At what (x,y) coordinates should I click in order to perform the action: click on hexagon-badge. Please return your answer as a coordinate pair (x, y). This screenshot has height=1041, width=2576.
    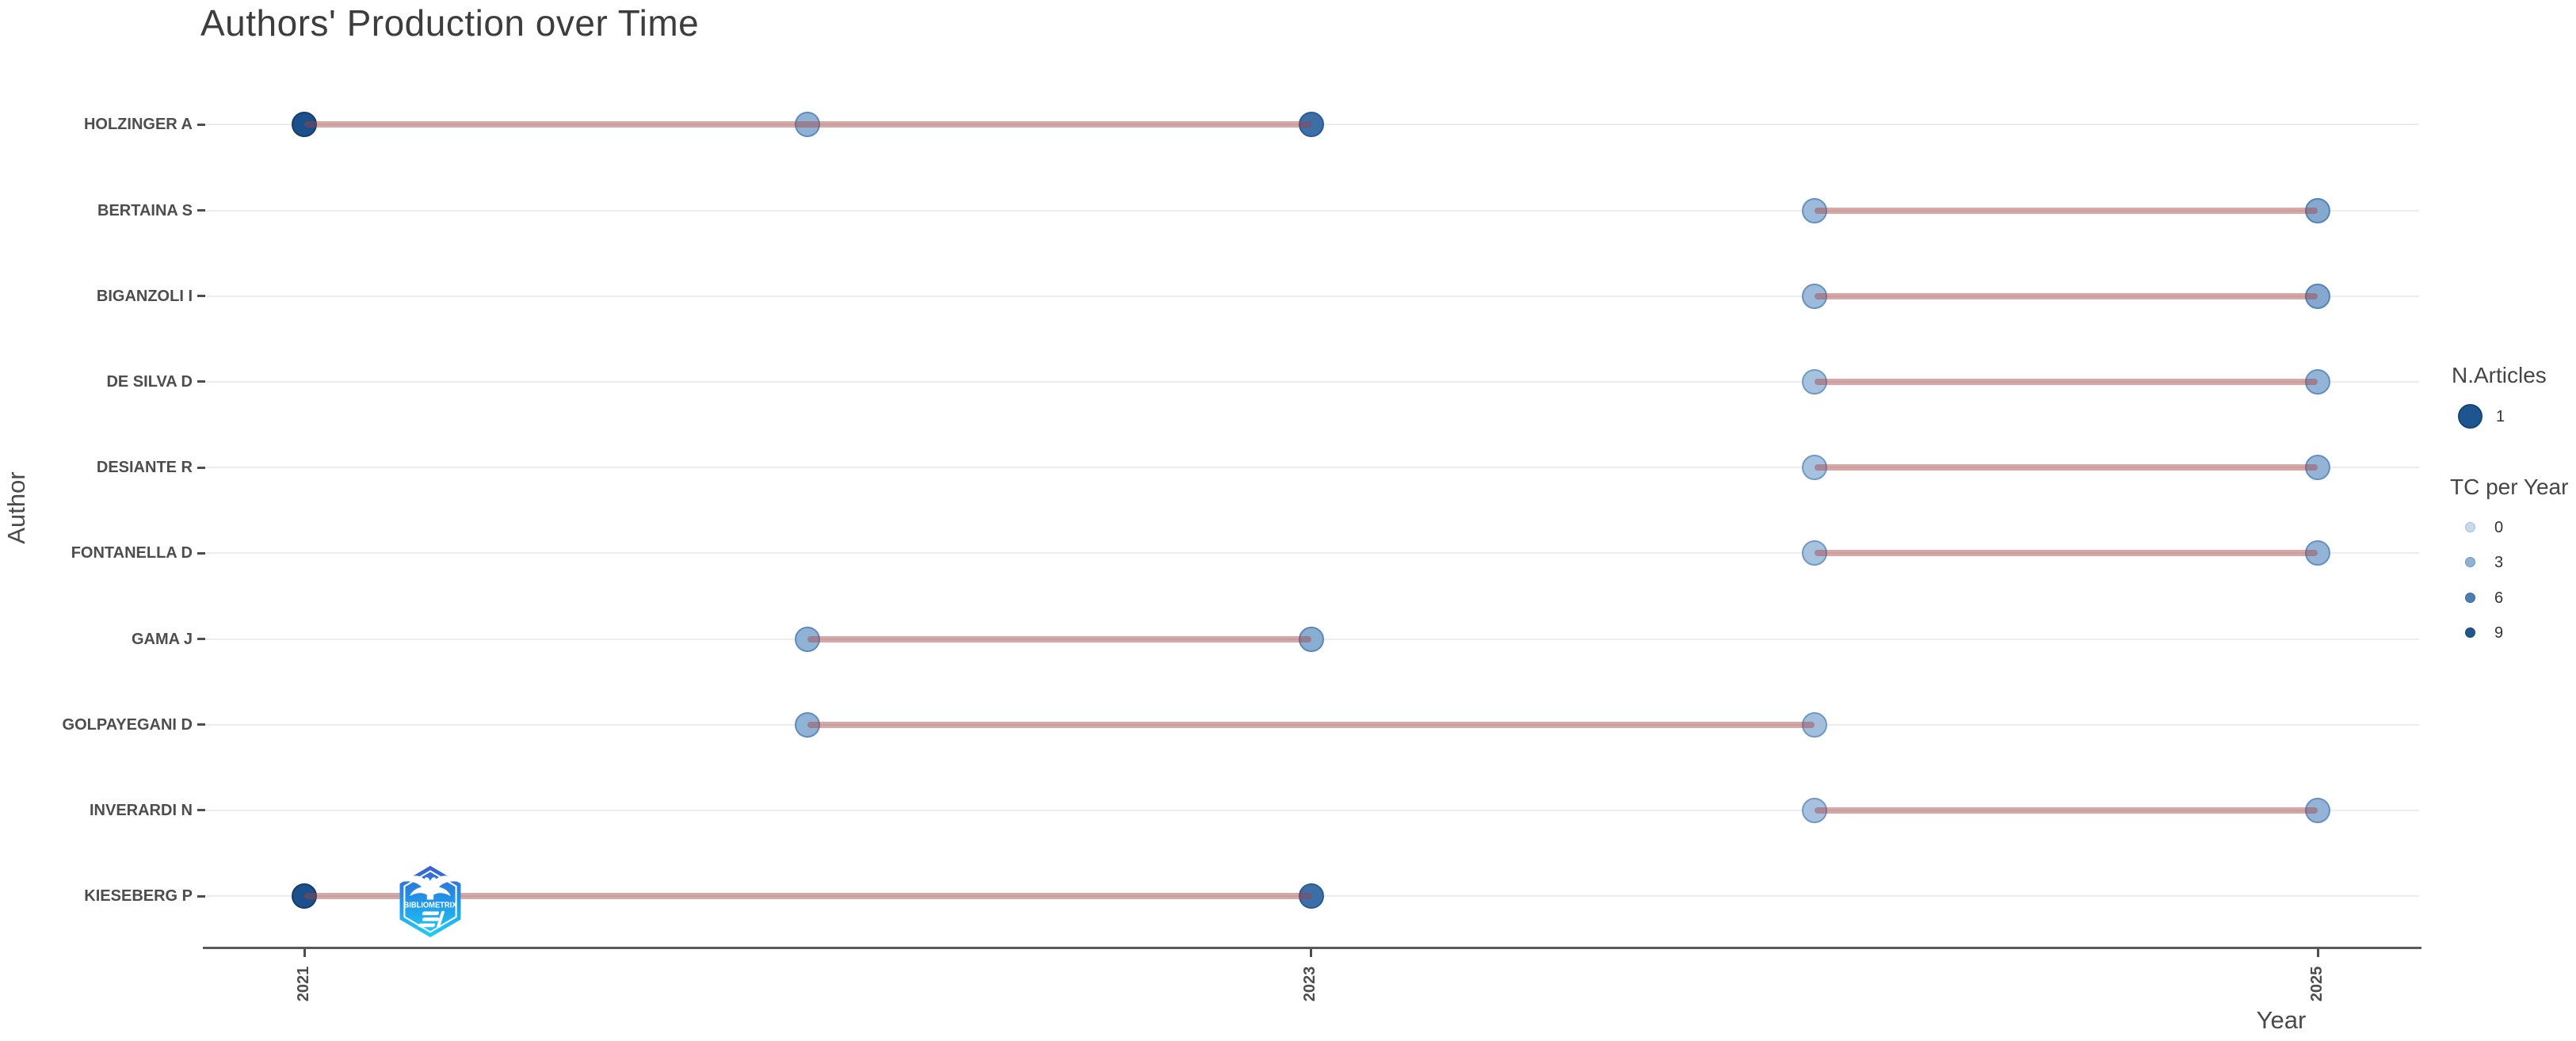
    Looking at the image, I should click on (430, 901).